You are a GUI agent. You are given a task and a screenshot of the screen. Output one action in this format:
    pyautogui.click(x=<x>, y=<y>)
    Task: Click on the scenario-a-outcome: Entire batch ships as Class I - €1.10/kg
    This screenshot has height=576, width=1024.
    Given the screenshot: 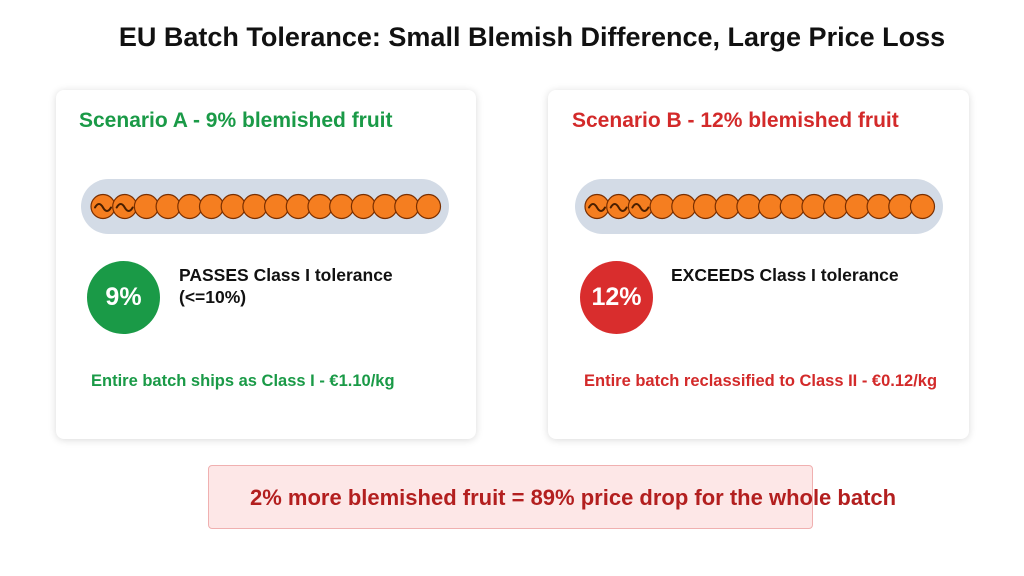 What is the action you would take?
    pyautogui.click(x=243, y=381)
    